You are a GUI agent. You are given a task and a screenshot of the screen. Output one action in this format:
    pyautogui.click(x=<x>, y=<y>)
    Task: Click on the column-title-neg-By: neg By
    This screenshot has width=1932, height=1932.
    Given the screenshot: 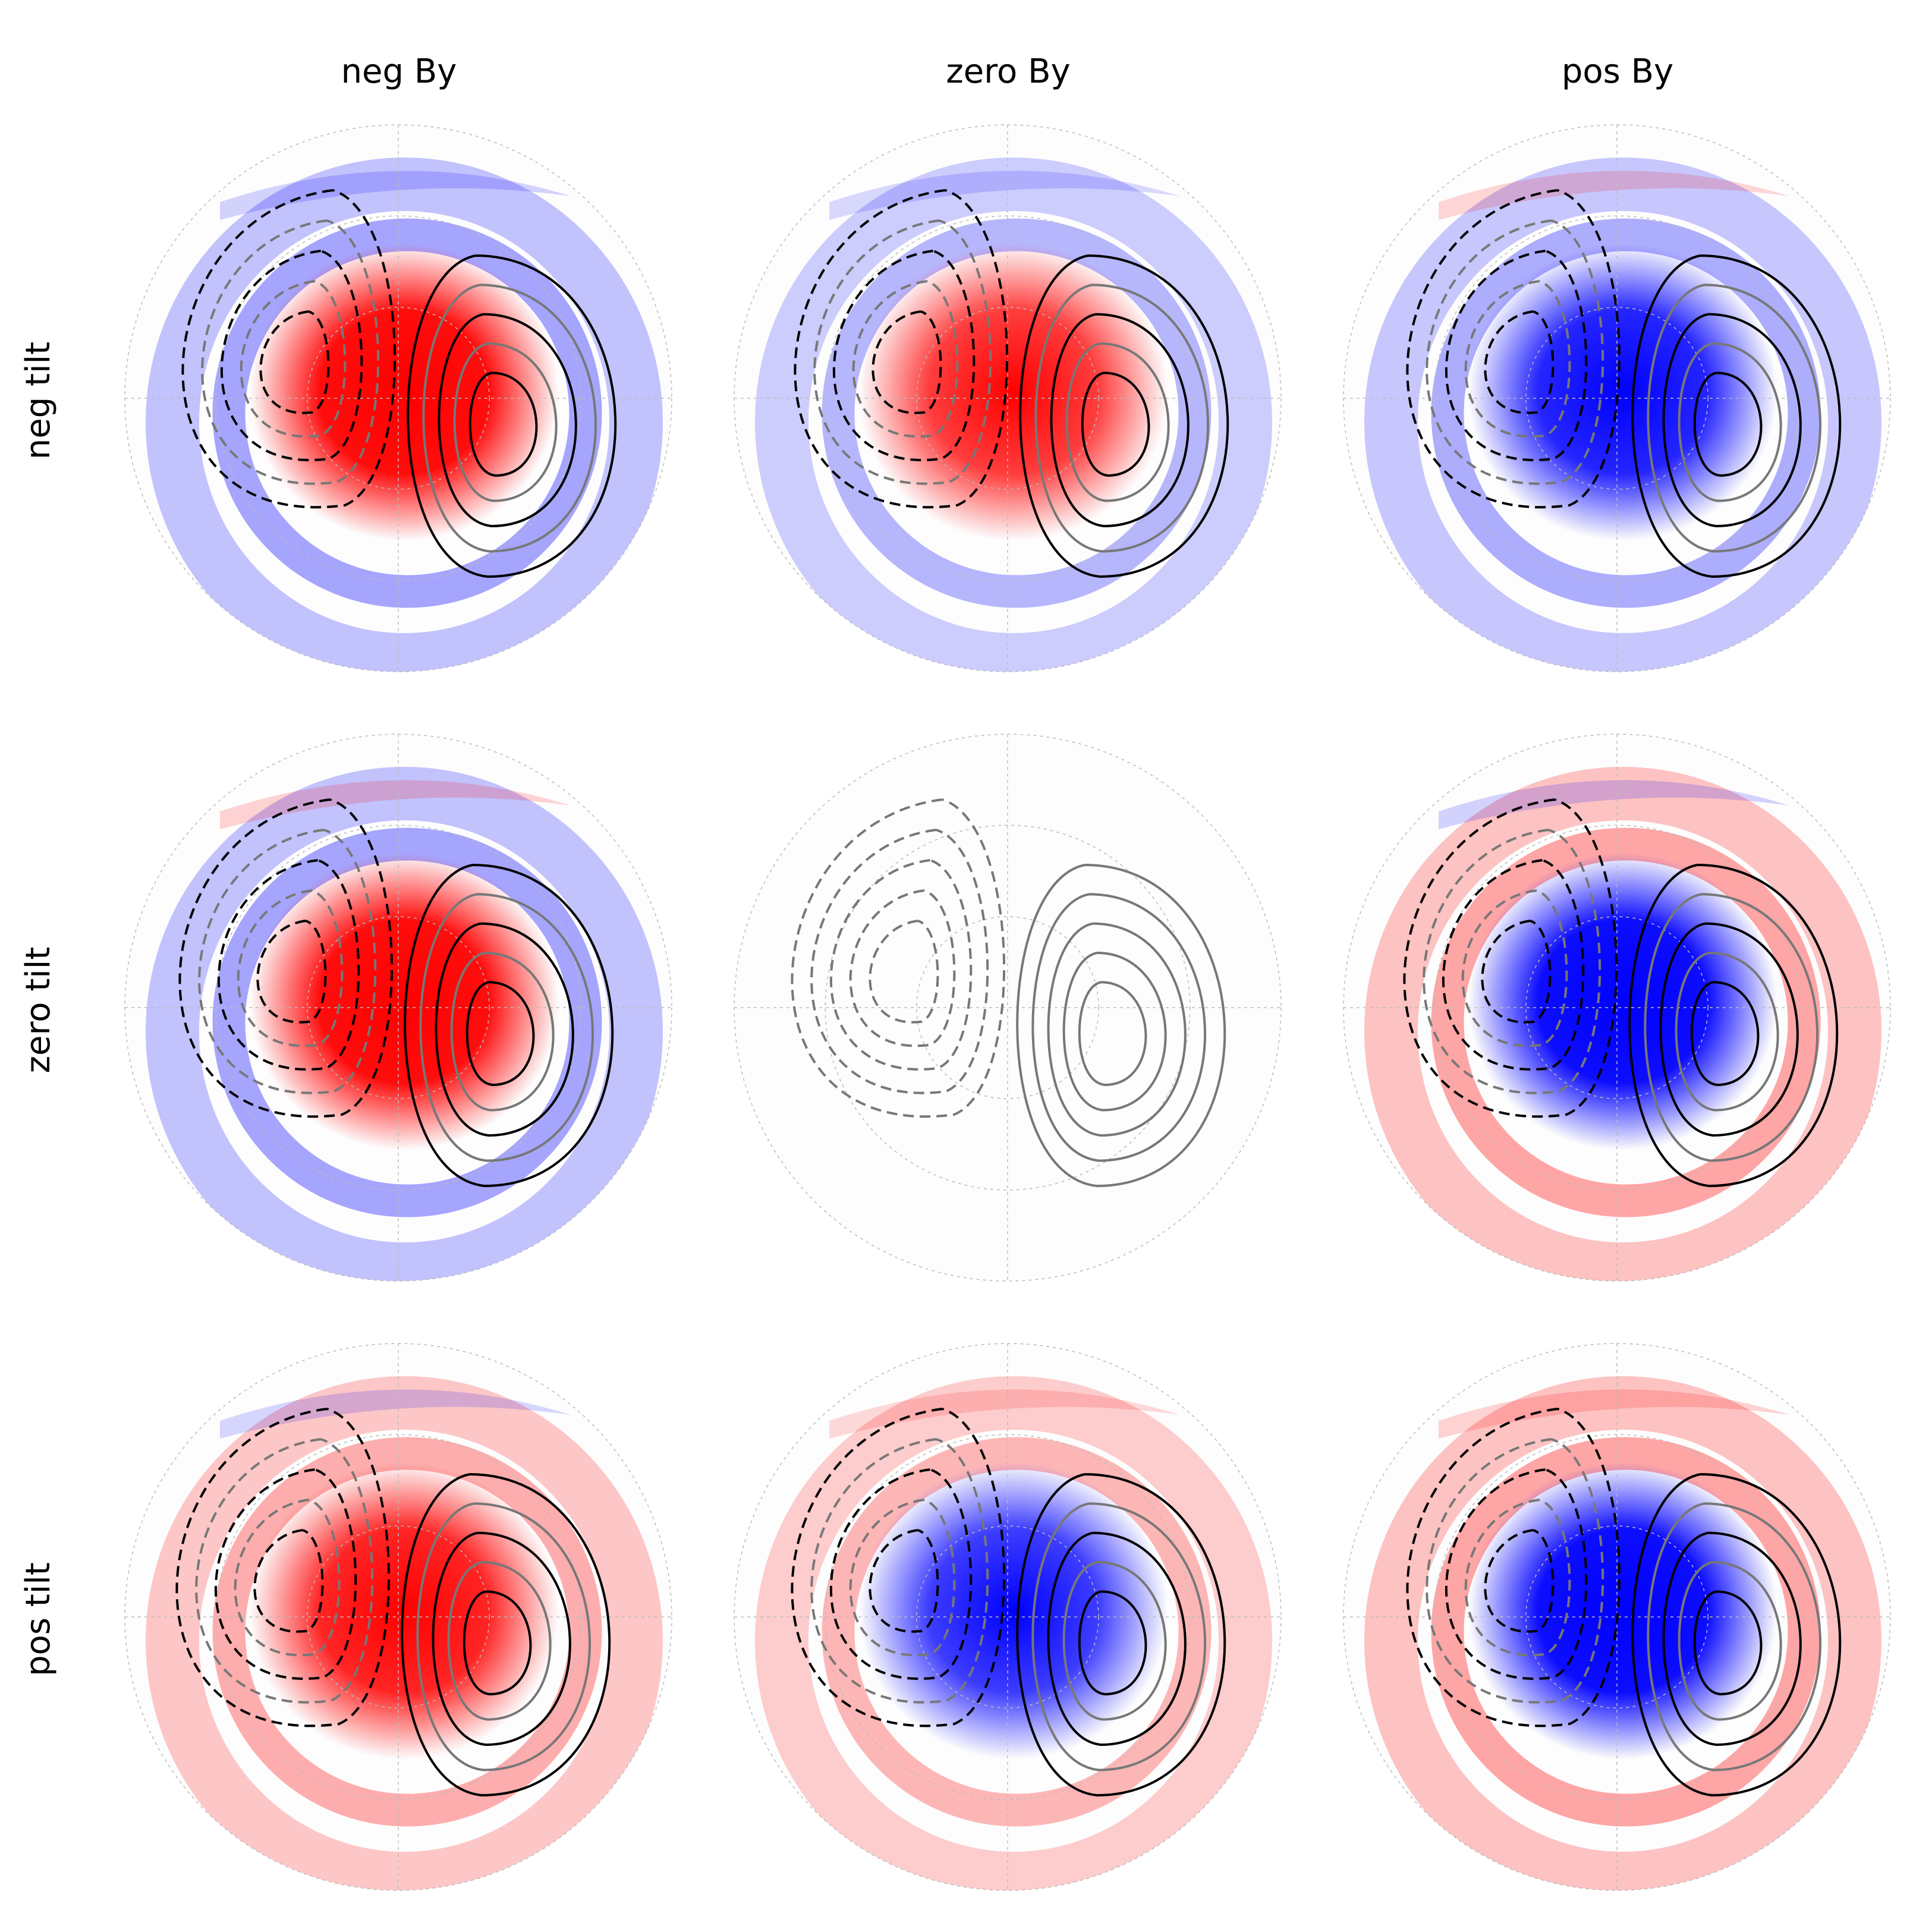 What is the action you would take?
    pyautogui.click(x=399, y=71)
    